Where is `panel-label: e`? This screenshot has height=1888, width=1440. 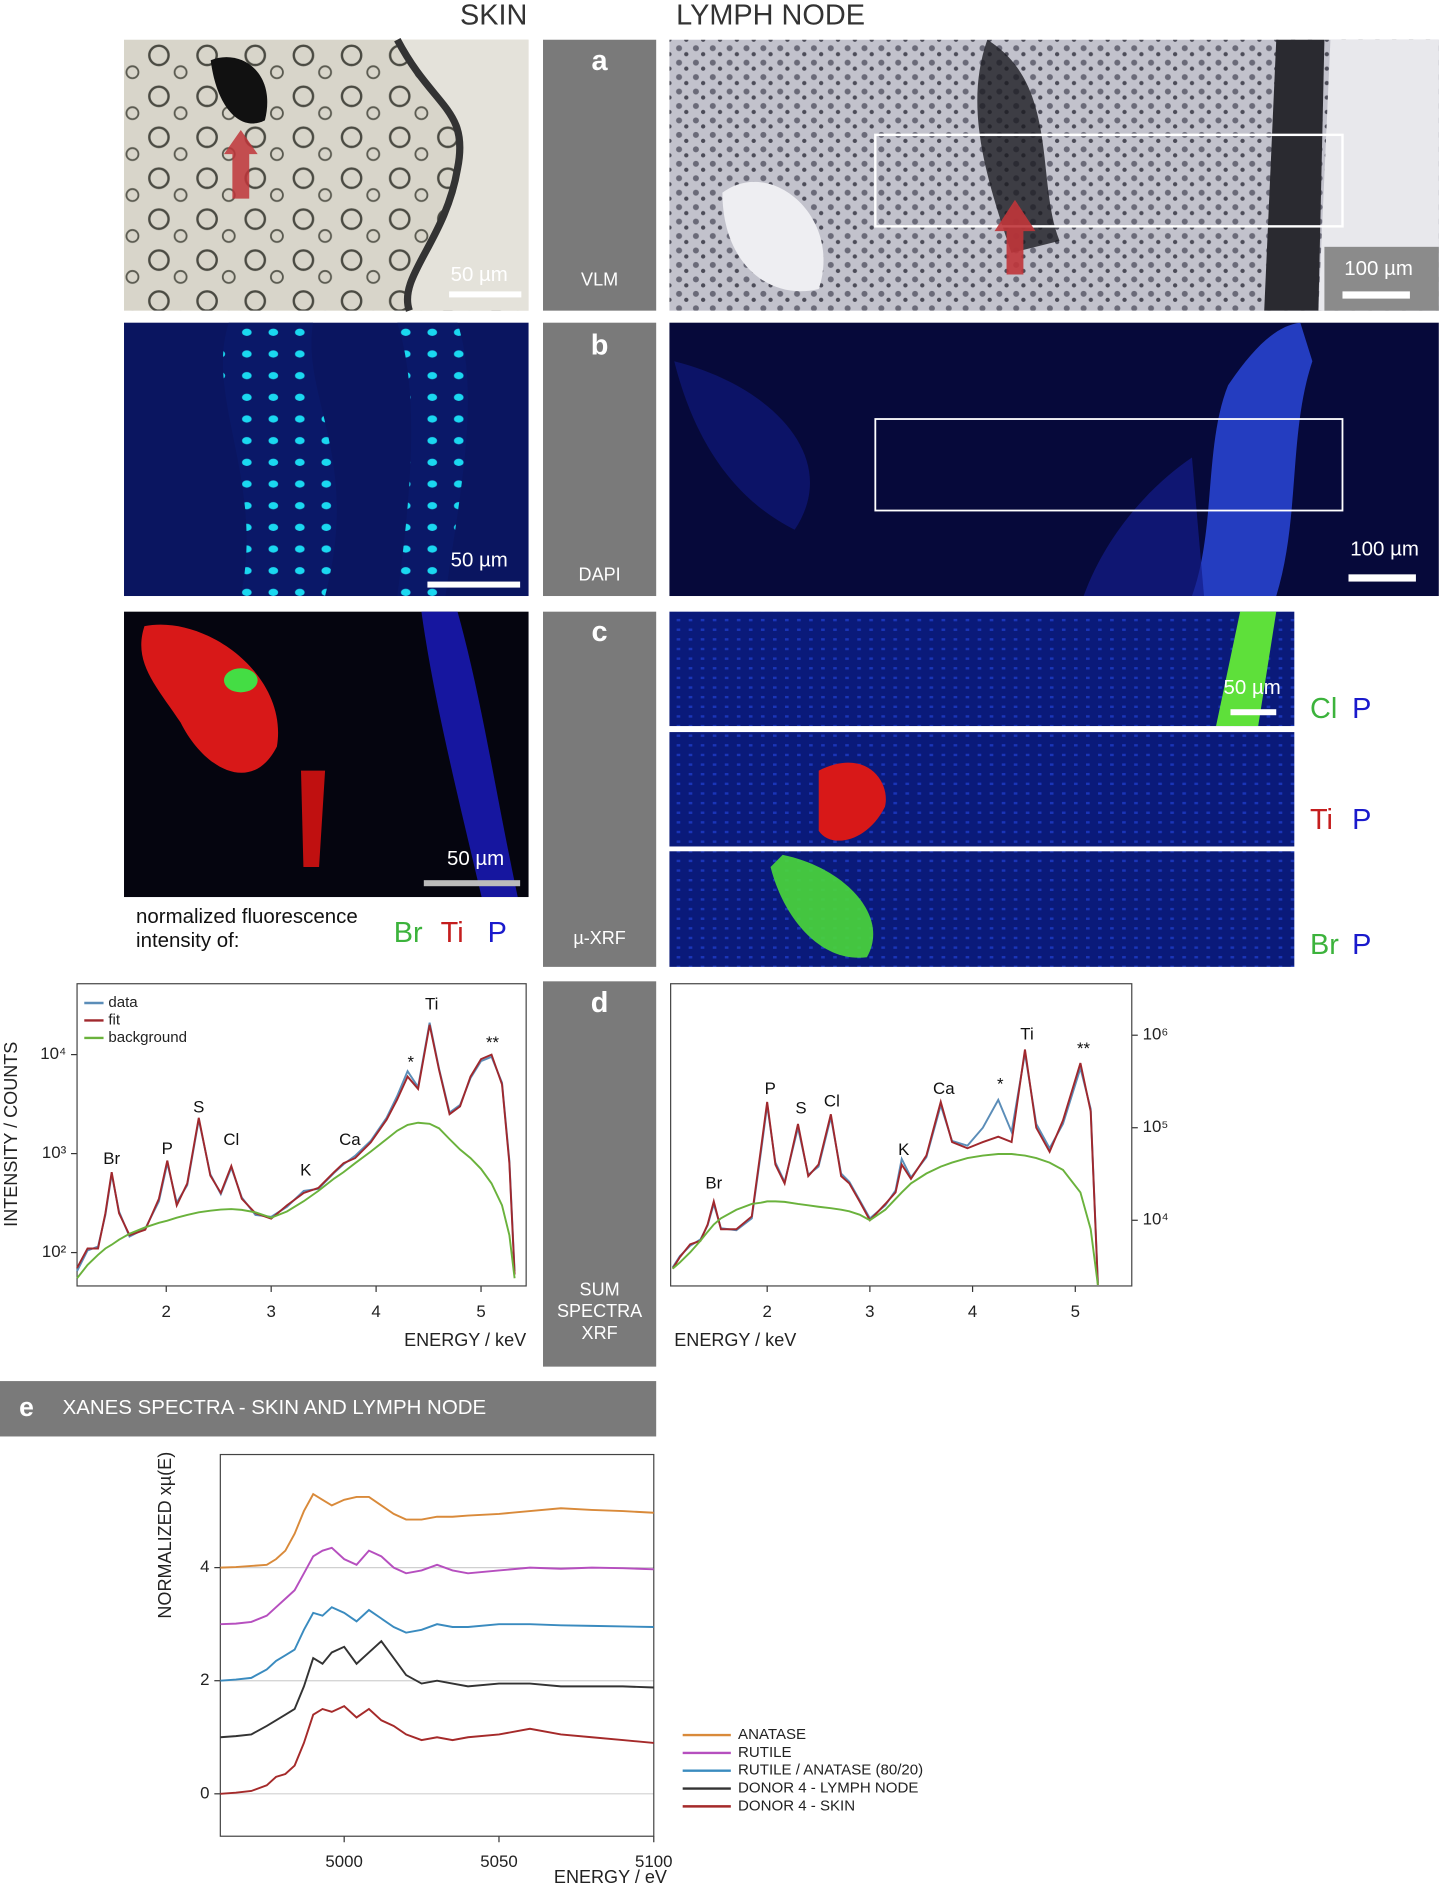
panel-label: e is located at coordinates (26, 1407).